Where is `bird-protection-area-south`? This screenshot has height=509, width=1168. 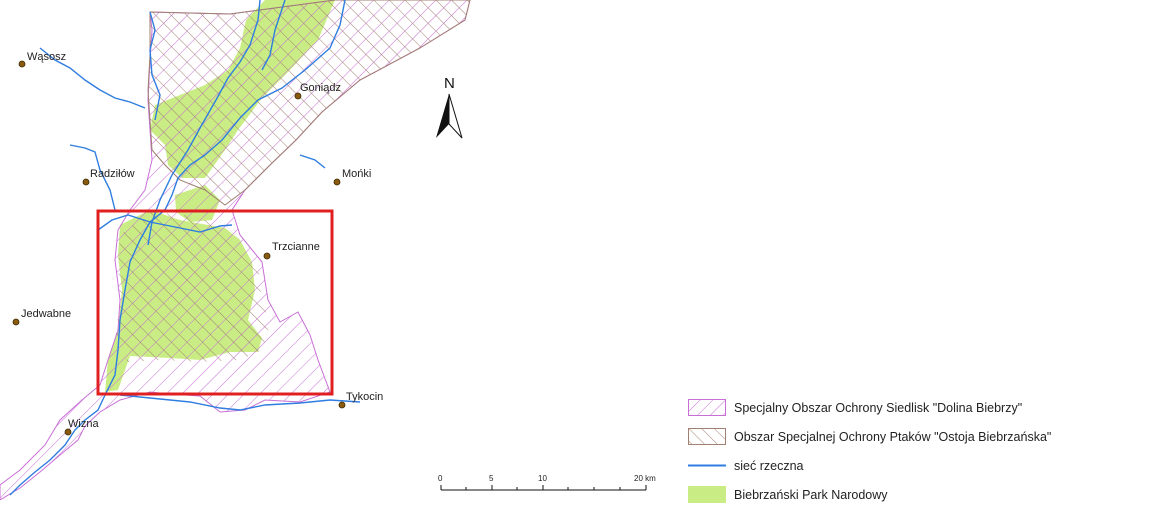
bird-protection-area-south is located at coordinates (192, 287).